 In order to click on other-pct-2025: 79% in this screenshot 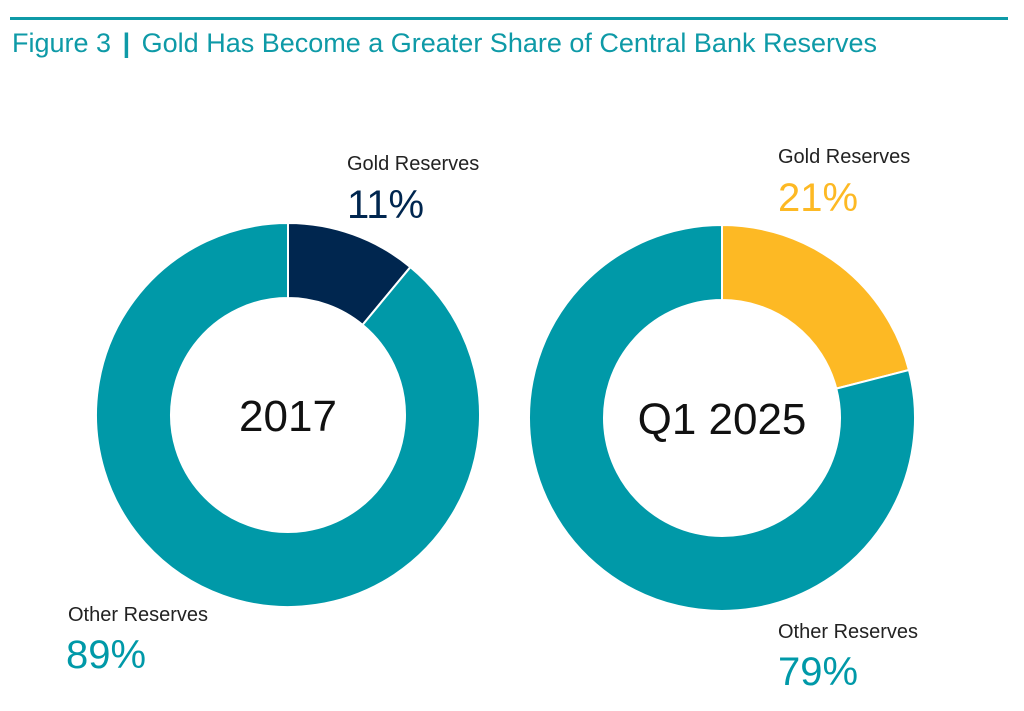, I will do `click(818, 672)`.